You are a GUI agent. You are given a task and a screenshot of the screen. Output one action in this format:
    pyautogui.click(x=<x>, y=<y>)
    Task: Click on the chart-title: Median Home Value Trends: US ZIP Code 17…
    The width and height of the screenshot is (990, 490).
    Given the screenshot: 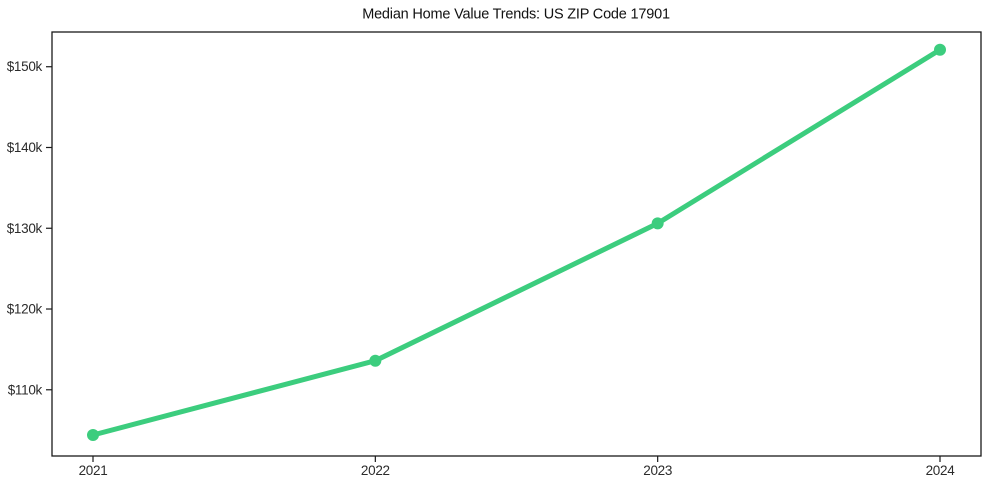 What is the action you would take?
    pyautogui.click(x=516, y=15)
    